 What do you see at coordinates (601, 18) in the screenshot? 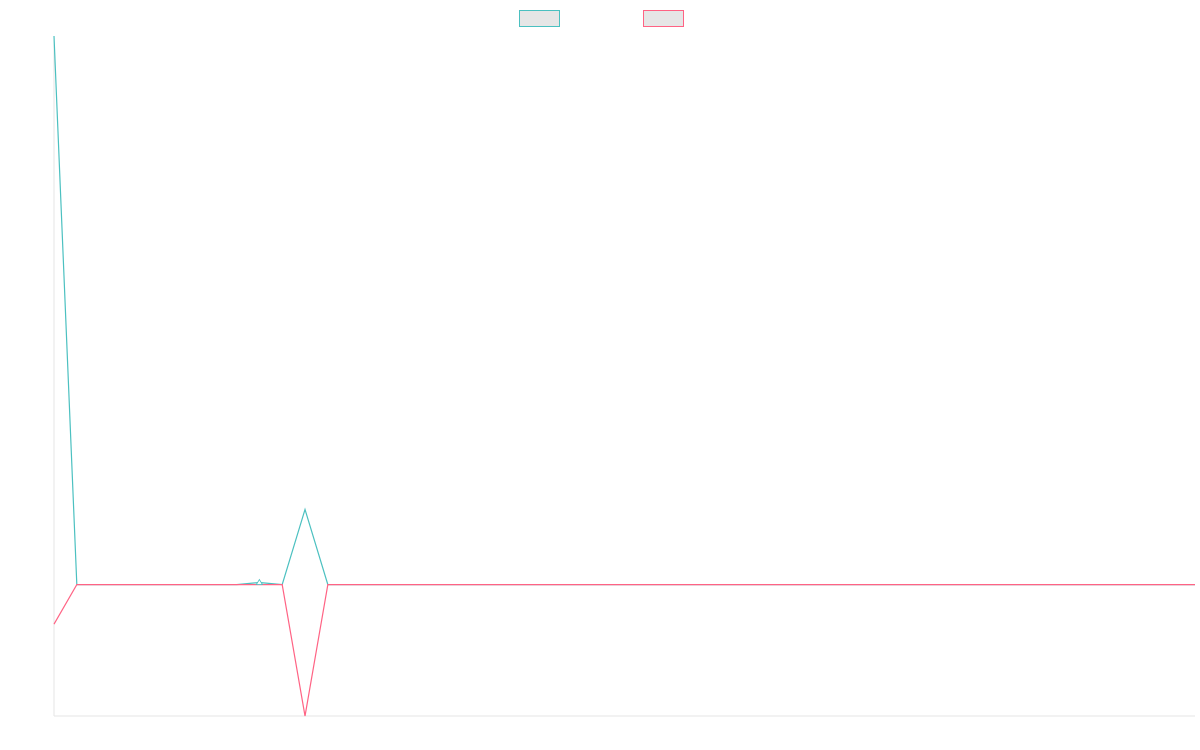
I see `legend` at bounding box center [601, 18].